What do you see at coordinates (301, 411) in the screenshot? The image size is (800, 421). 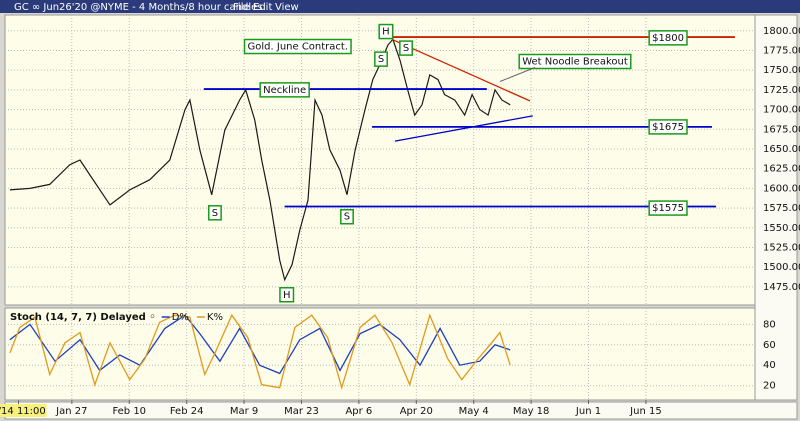 I see `x-tick-label: Mar 23` at bounding box center [301, 411].